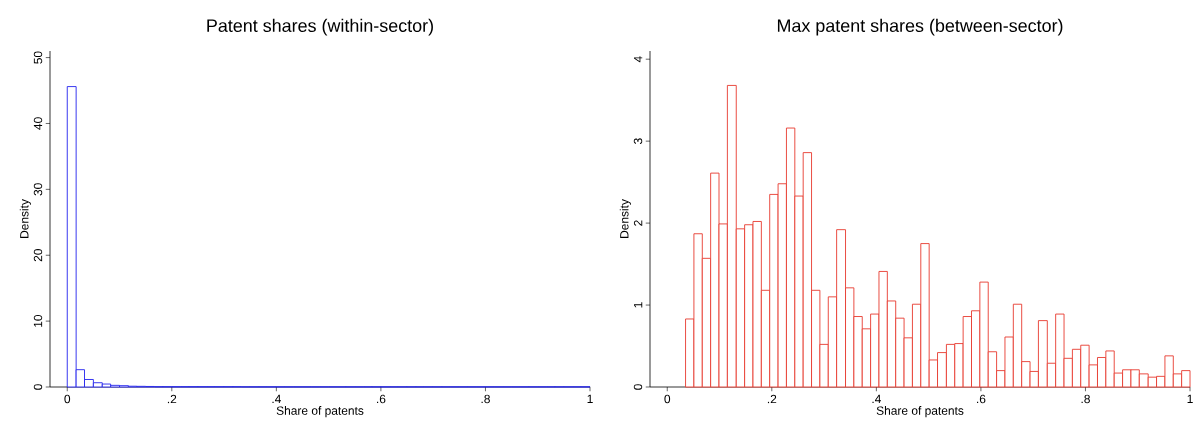 This screenshot has height=430, width=1193. What do you see at coordinates (38, 320) in the screenshot?
I see `y-tick-label: 10` at bounding box center [38, 320].